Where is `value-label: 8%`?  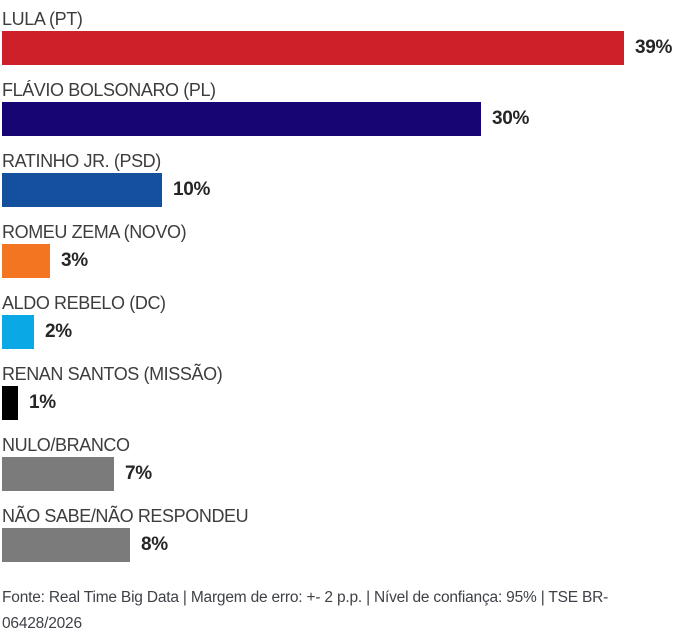
value-label: 8% is located at coordinates (154, 544).